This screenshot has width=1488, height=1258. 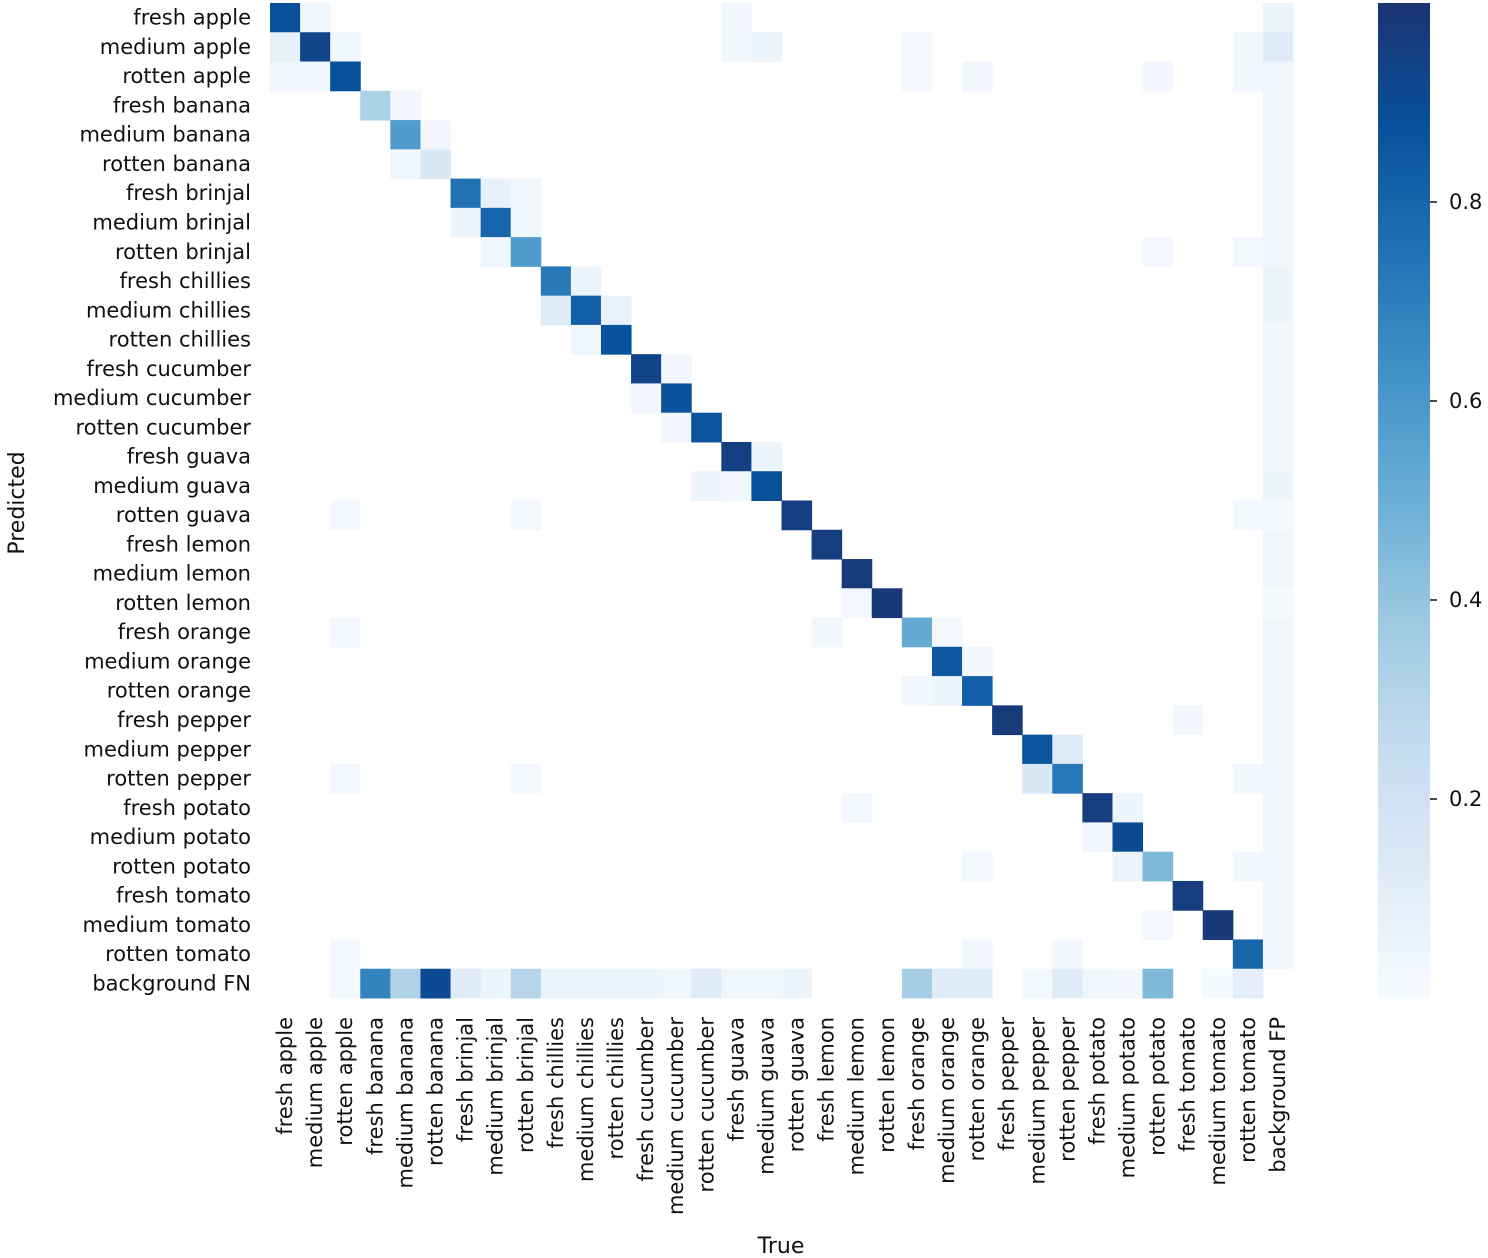 I want to click on row-label: fresh potato, so click(x=187, y=808).